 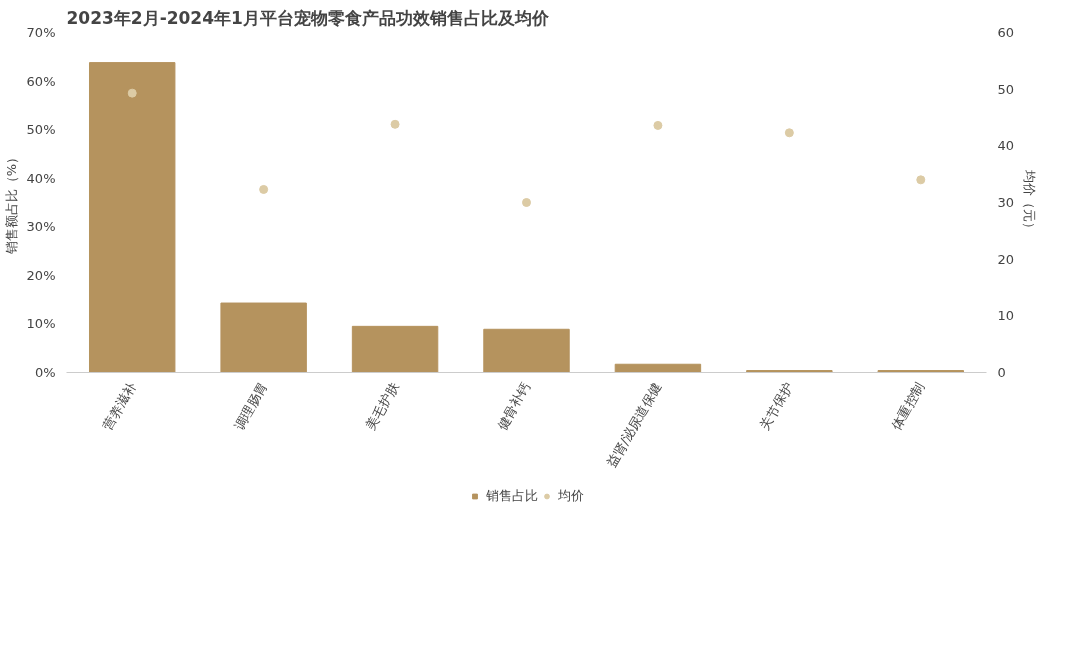 What do you see at coordinates (41, 275) in the screenshot?
I see `y-tick-label: 20%` at bounding box center [41, 275].